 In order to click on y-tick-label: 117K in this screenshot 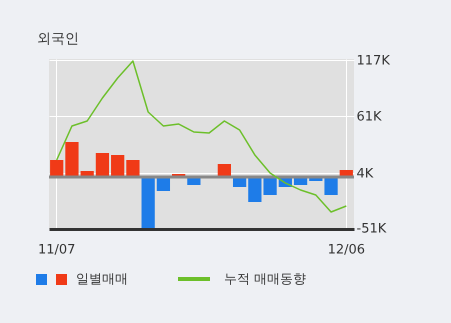, I will do `click(373, 61)`.